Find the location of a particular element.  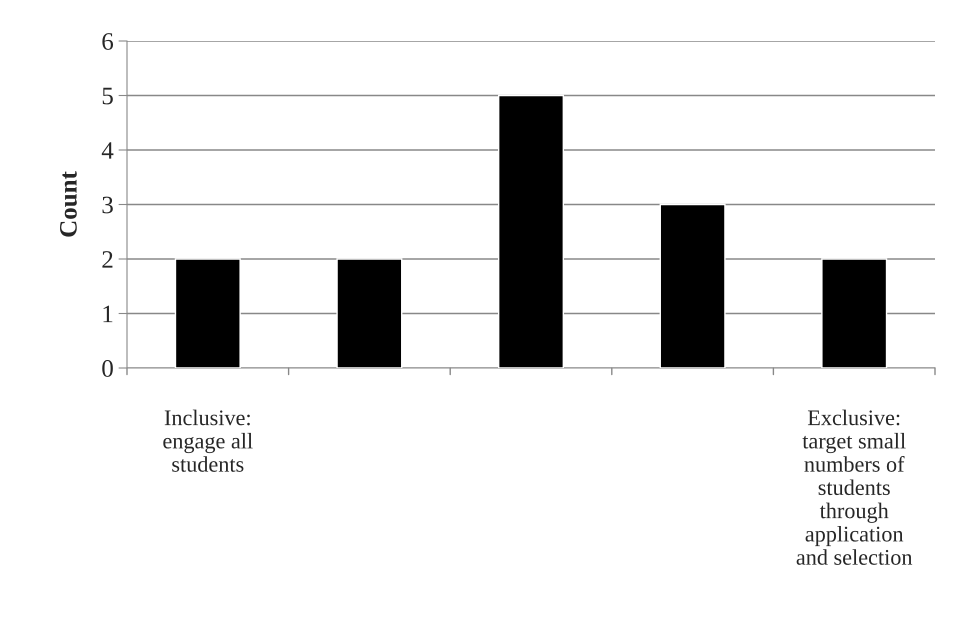

y-tick-label: 3 is located at coordinates (107, 205).